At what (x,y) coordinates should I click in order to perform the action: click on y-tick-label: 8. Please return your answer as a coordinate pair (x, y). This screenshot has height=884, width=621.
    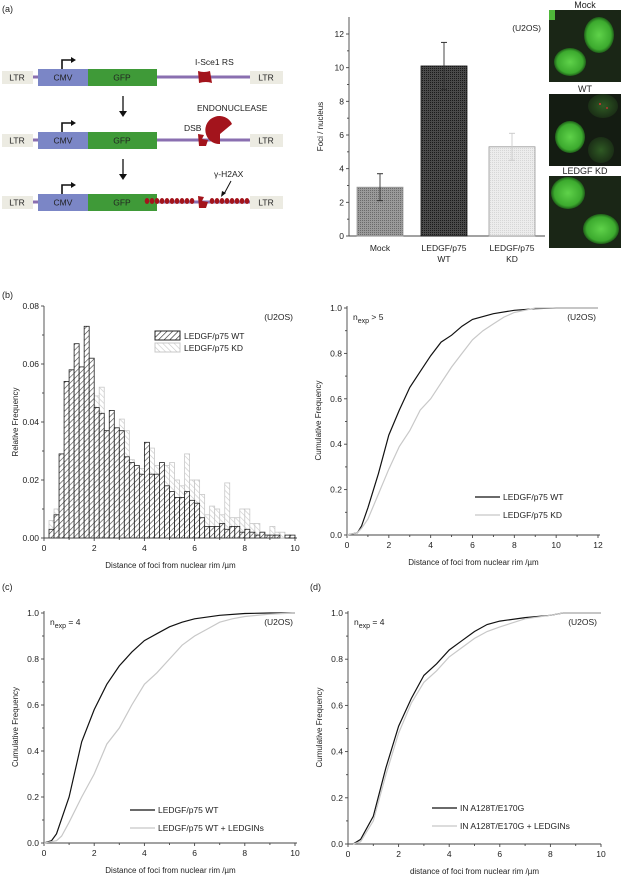
    Looking at the image, I should click on (341, 101).